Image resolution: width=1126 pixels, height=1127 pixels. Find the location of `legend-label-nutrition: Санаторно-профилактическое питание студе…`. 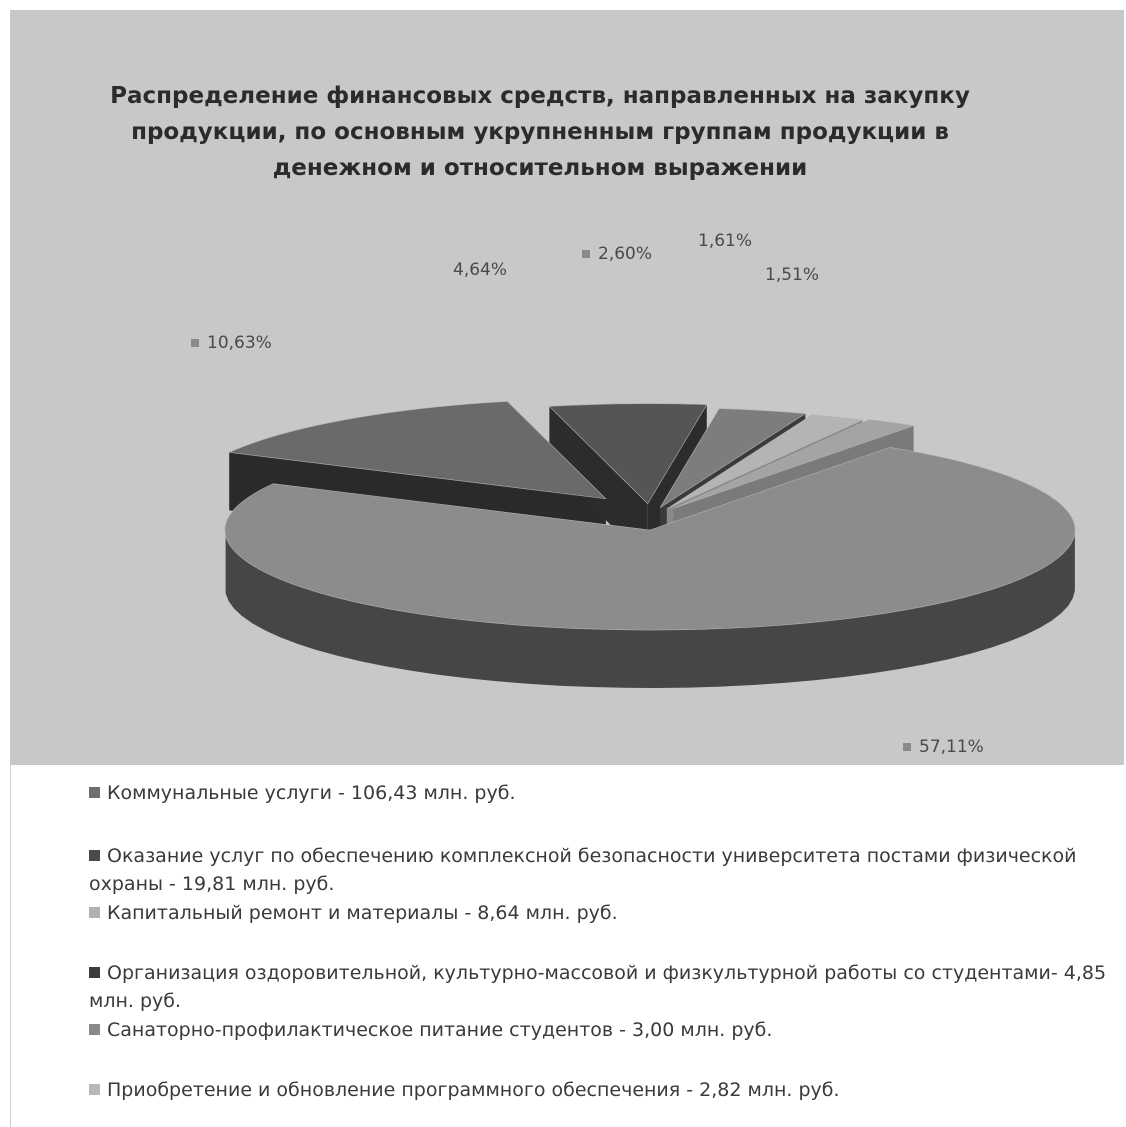

legend-label-nutrition: Санаторно-профилактическое питание студе… is located at coordinates (440, 1030).